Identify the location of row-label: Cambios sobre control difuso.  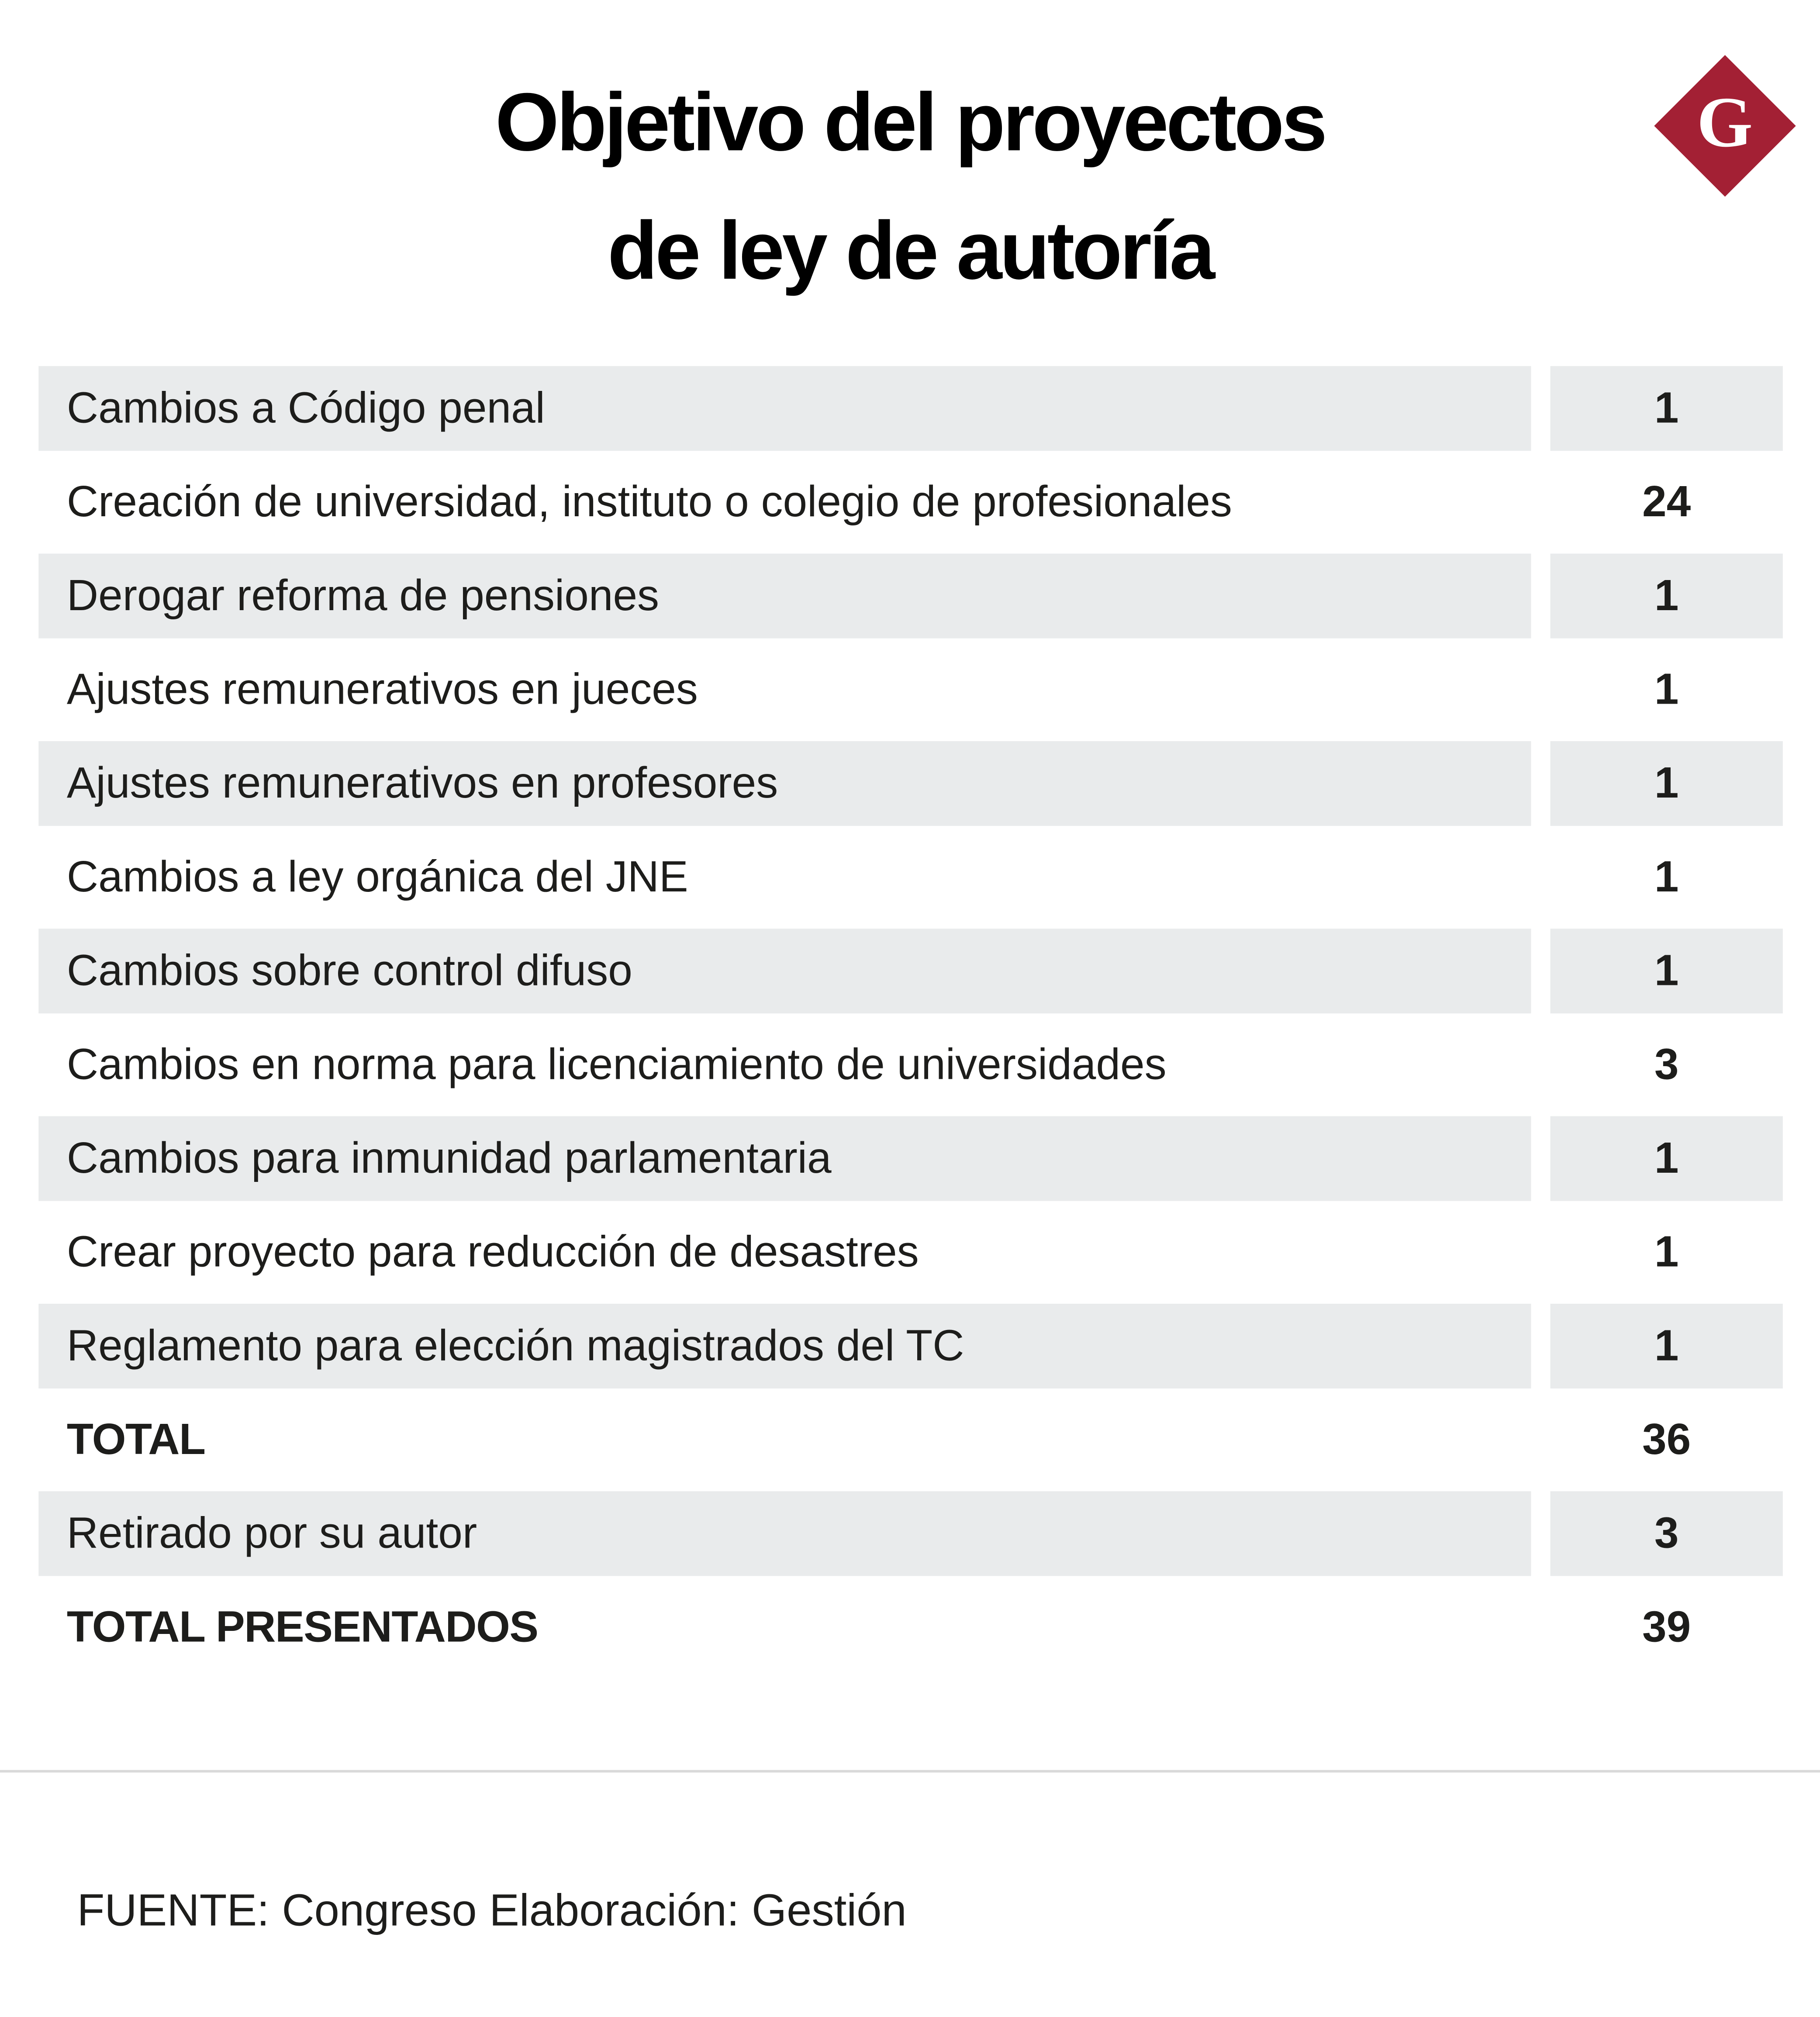
(784, 971).